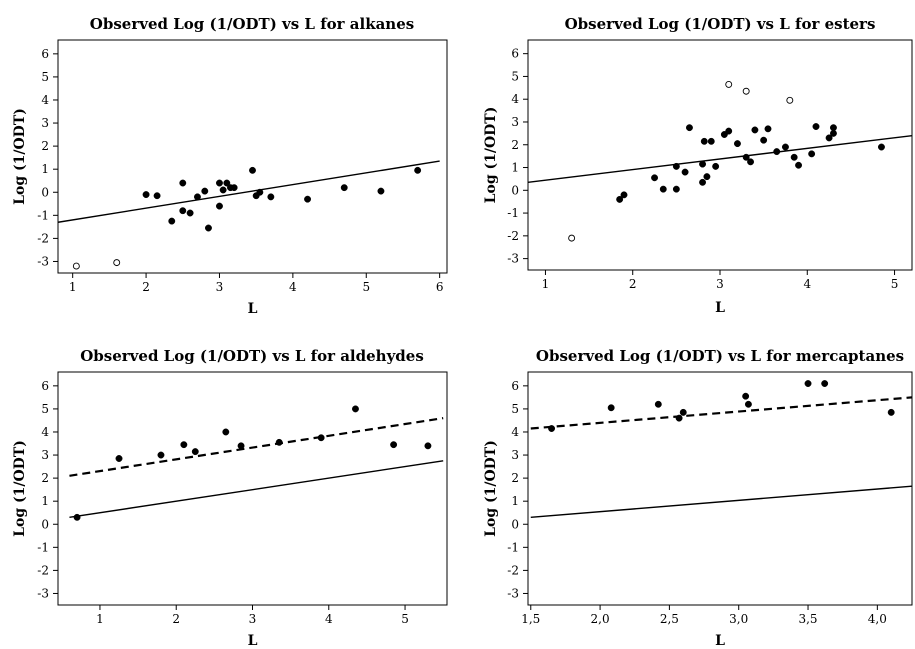 Image resolution: width=915 pixels, height=649 pixels. Describe the element at coordinates (807, 284) in the screenshot. I see `x-tick-label: 4` at that location.